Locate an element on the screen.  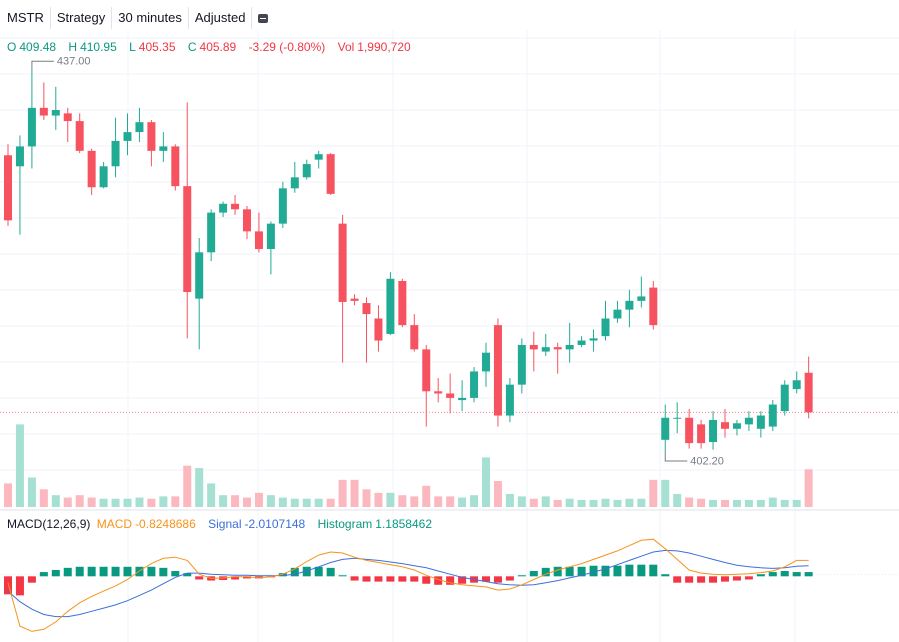
macd-indicator-name: MACD(12,26,9) is located at coordinates (49, 524).